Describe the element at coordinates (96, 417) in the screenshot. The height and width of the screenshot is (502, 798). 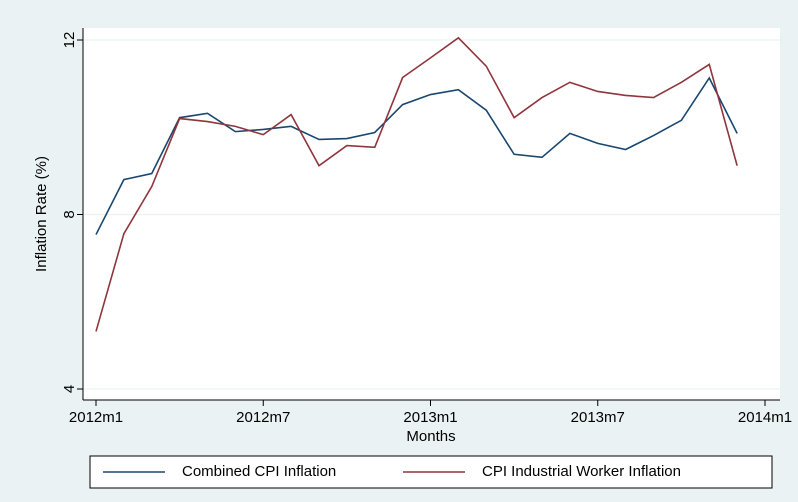
I see `x-tick-label: 2012m1` at that location.